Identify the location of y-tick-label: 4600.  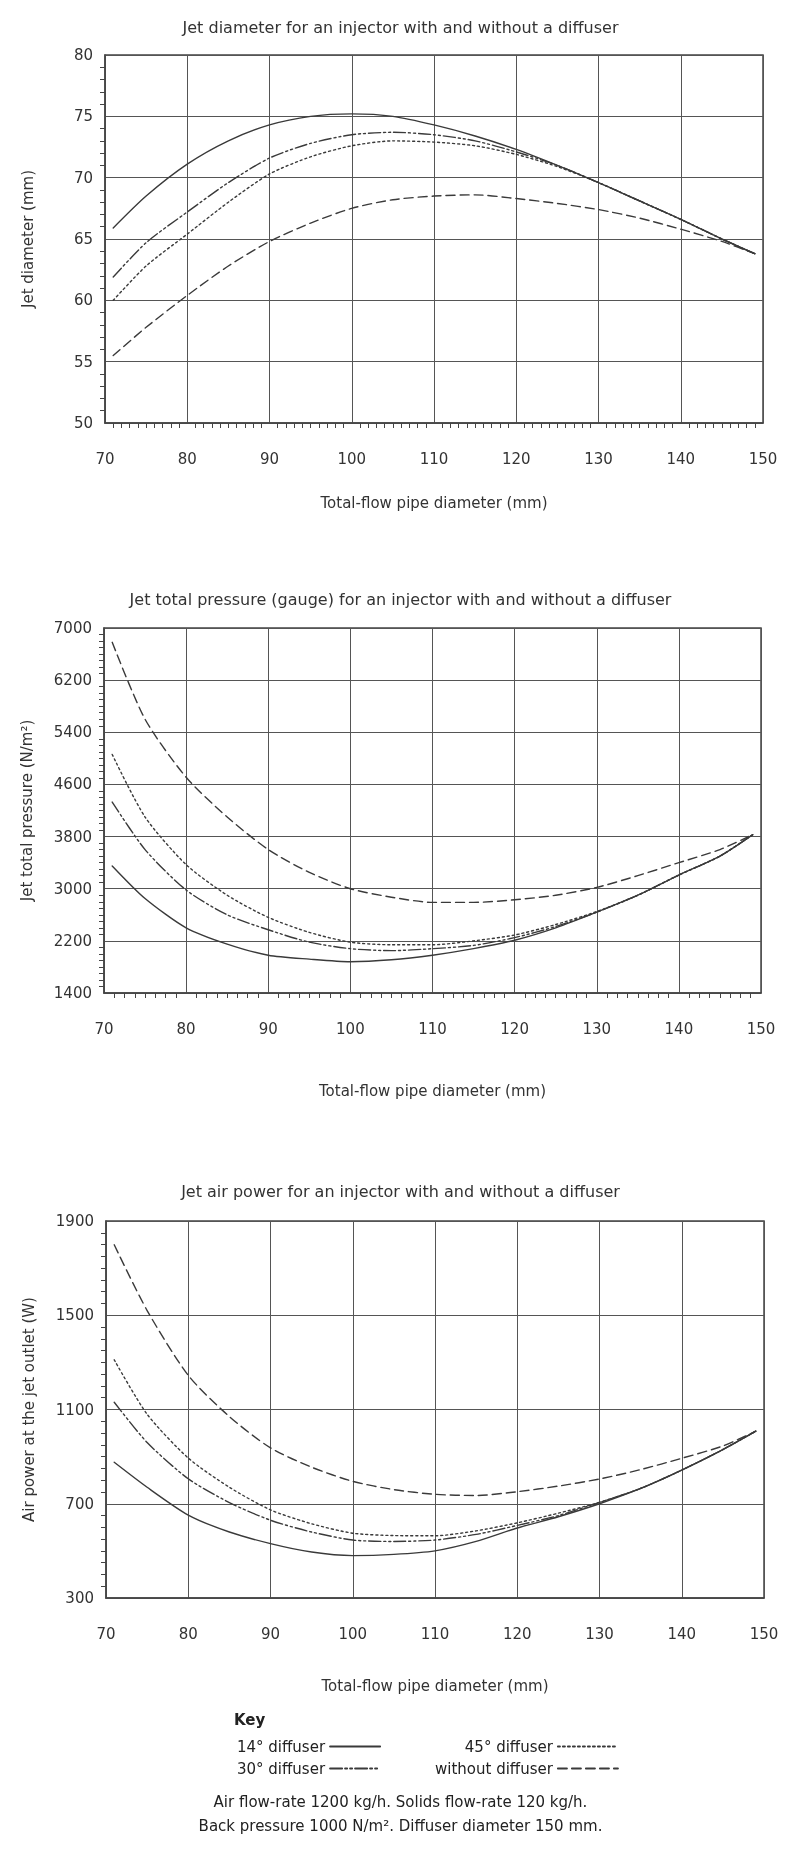
(72, 784).